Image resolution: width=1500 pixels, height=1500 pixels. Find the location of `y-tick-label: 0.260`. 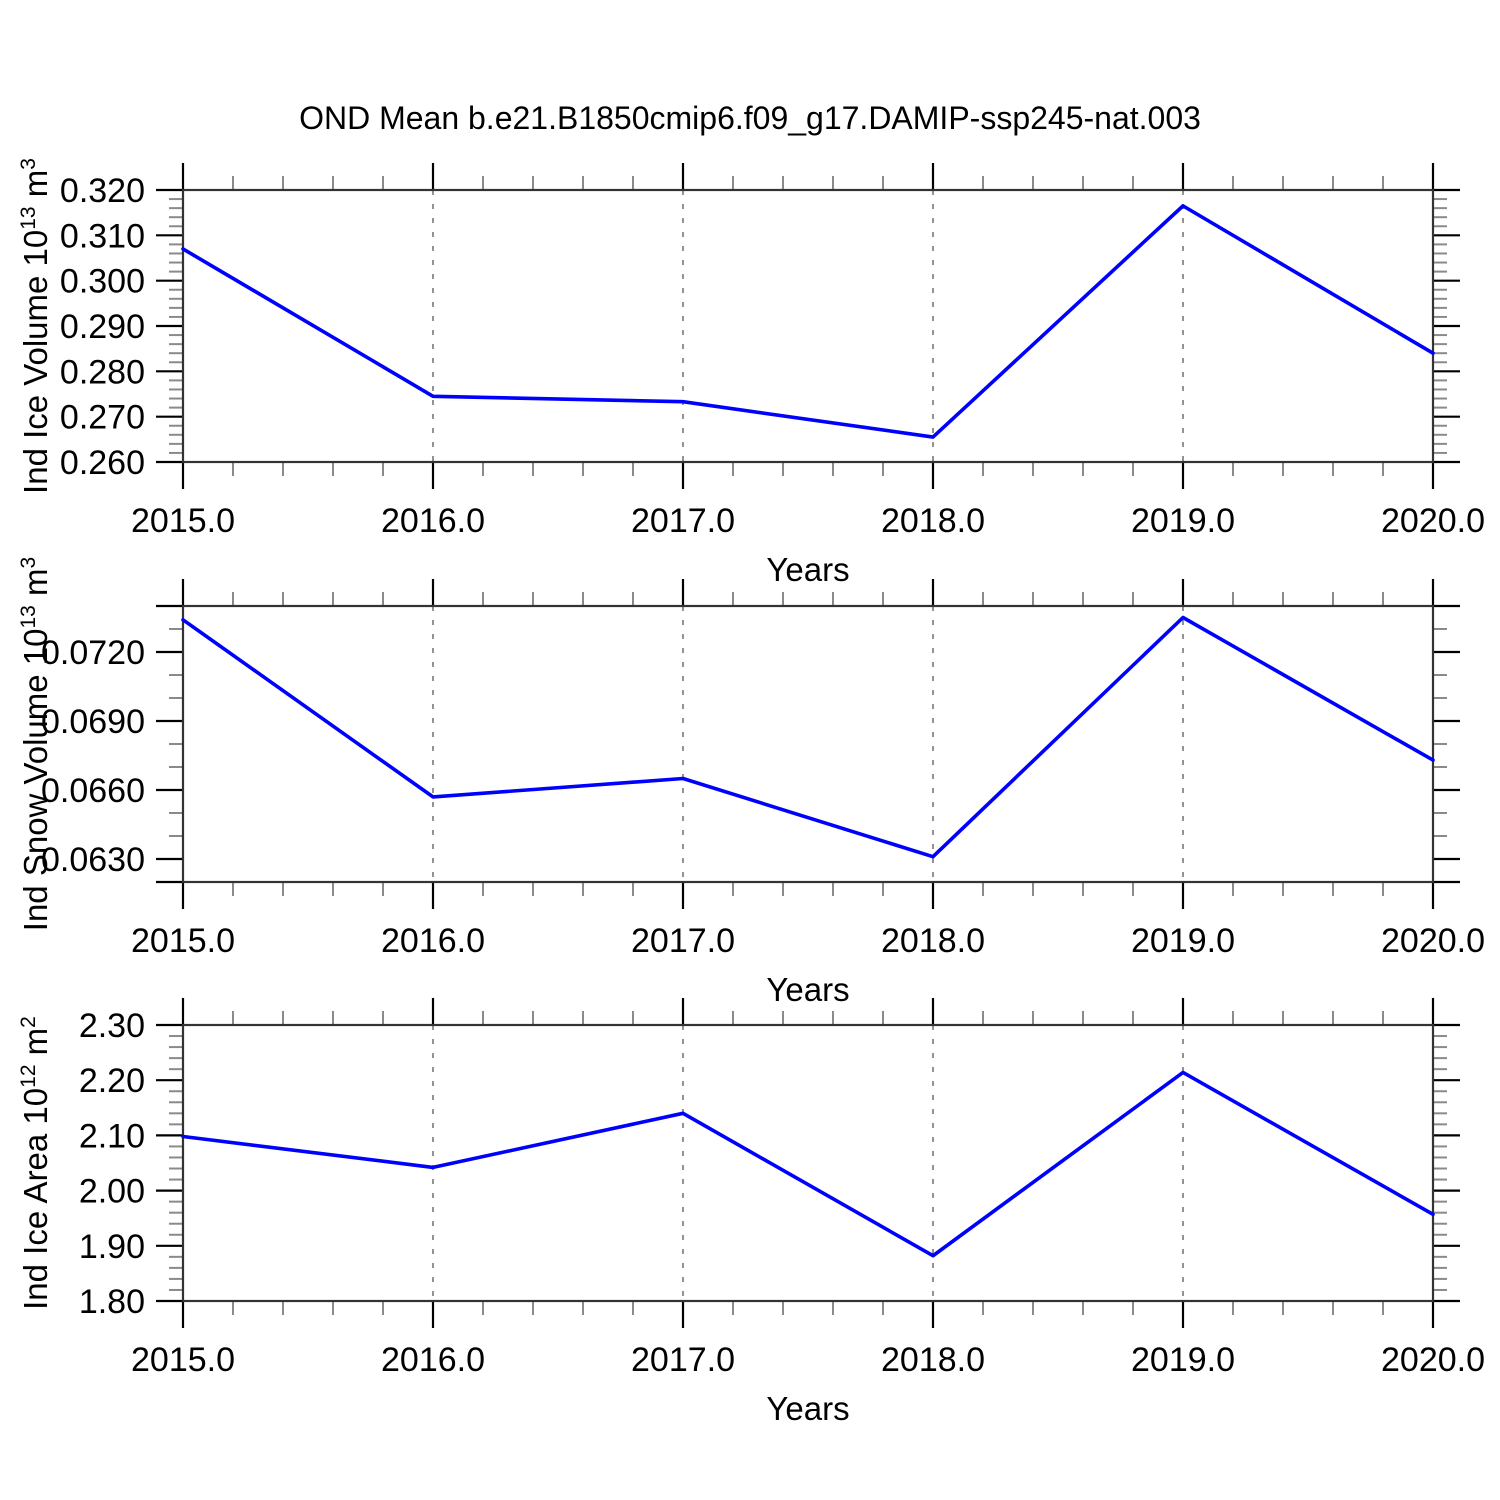

y-tick-label: 0.260 is located at coordinates (102, 463).